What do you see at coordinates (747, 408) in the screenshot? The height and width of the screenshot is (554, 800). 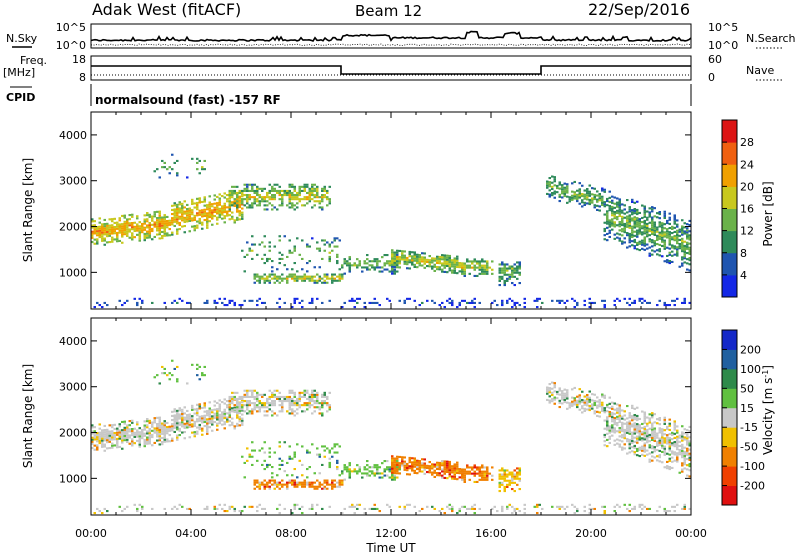 I see `colorbar-tick-label: 15` at bounding box center [747, 408].